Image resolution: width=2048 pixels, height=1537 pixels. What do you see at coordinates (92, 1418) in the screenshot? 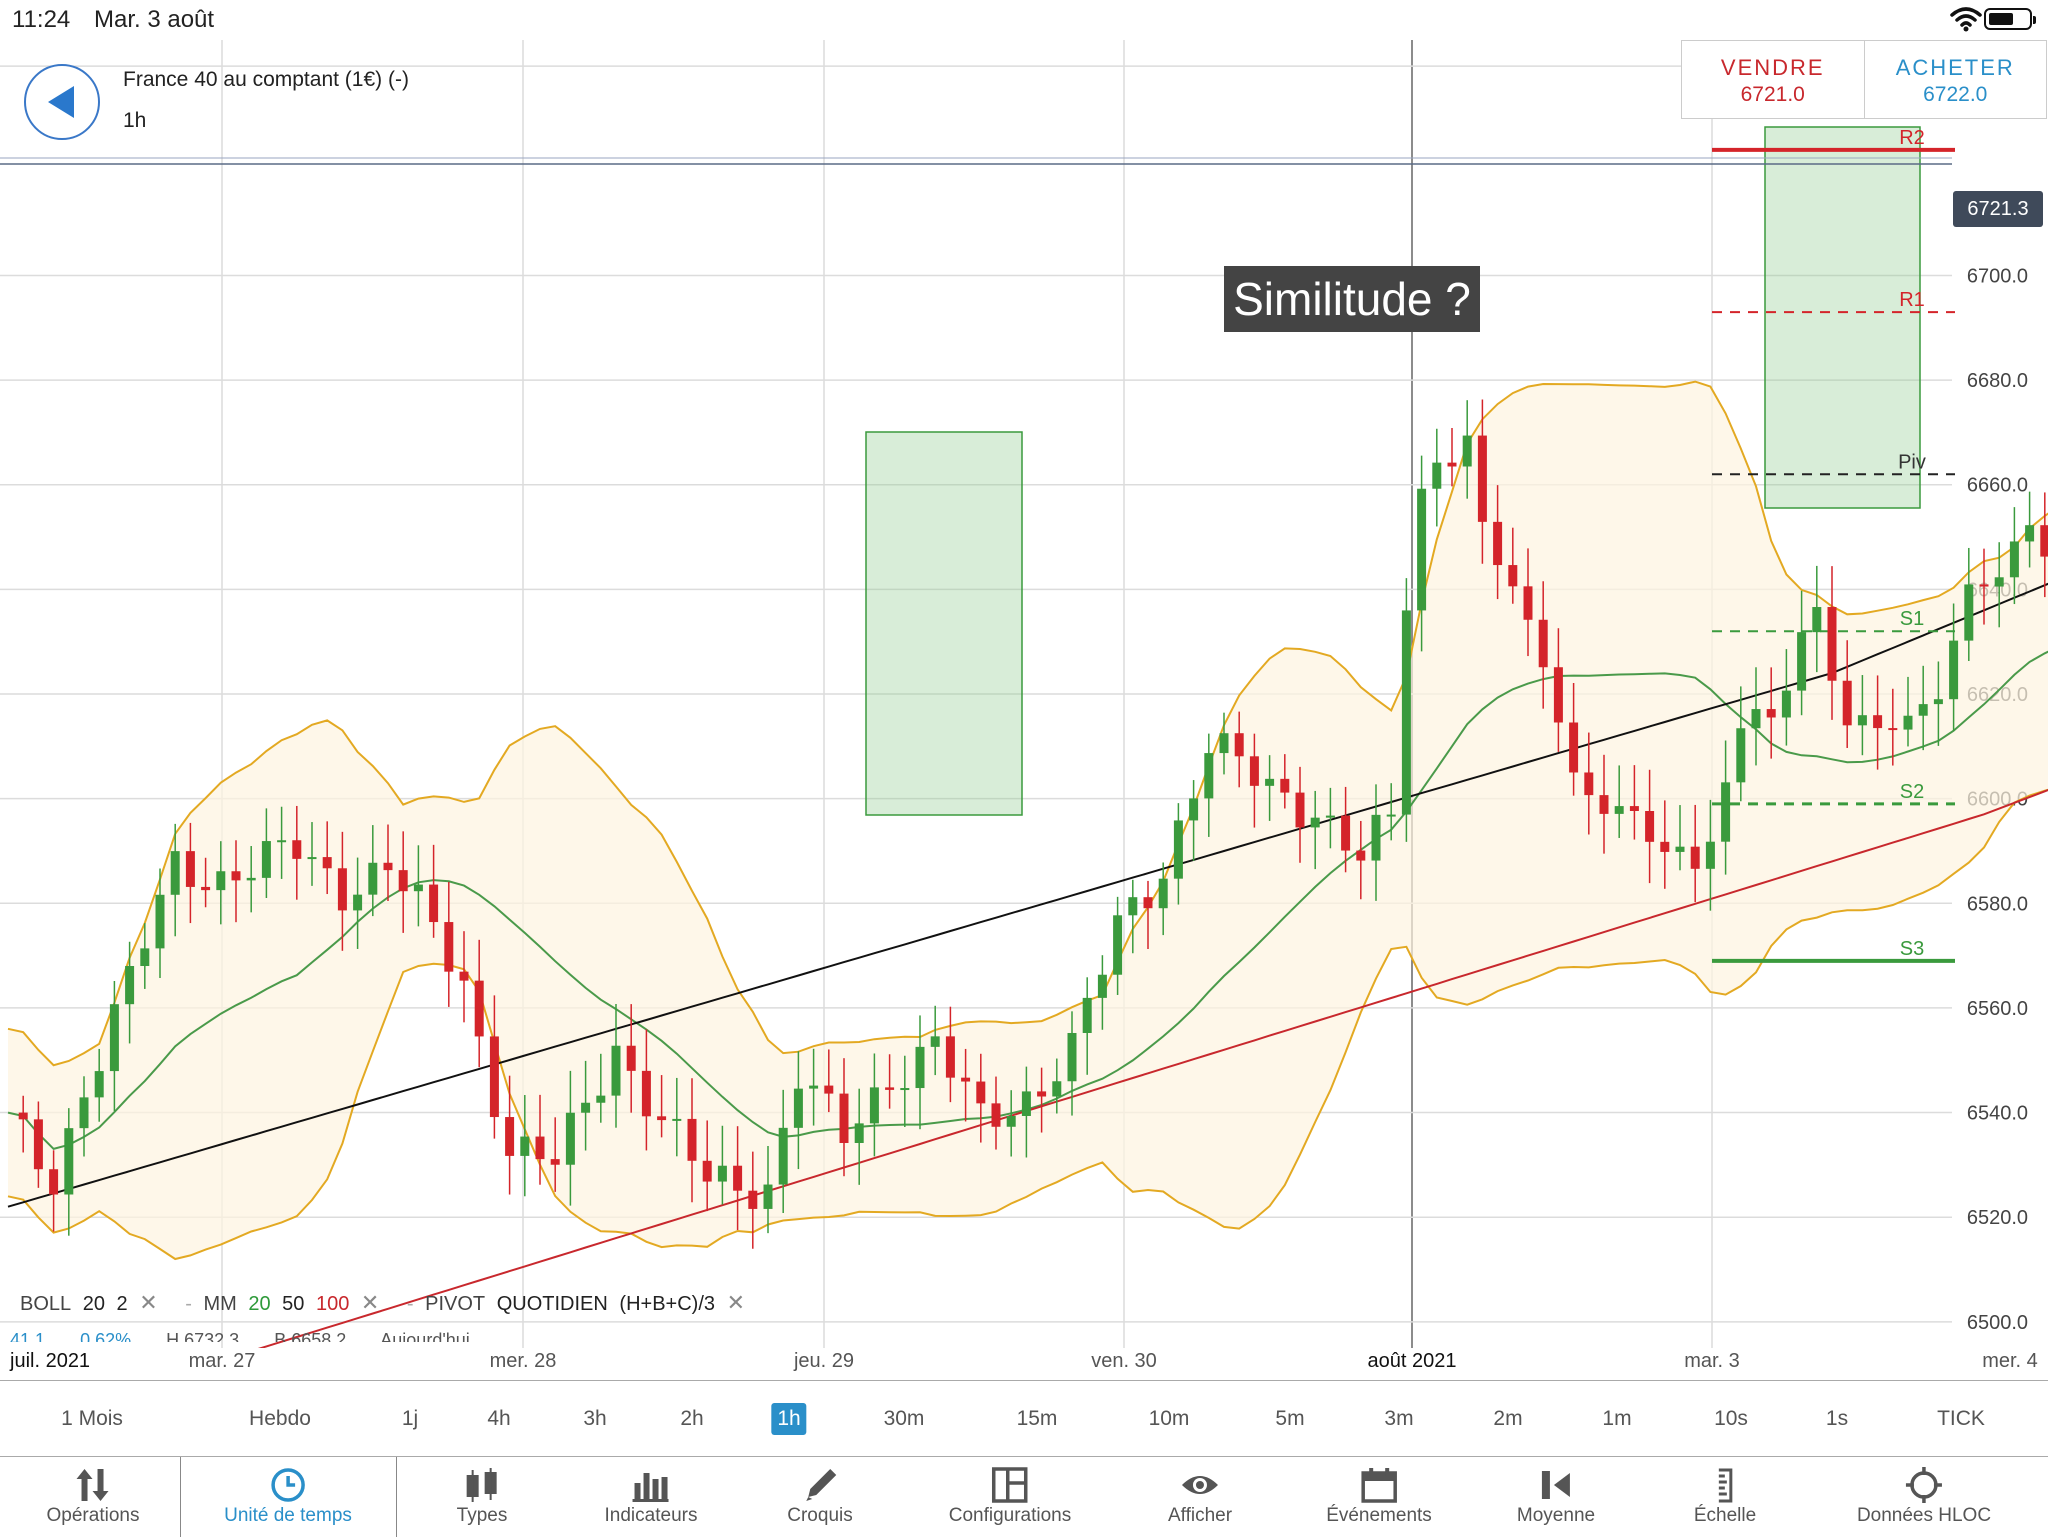
I see `timeframe-1-mois: 1 Mois` at bounding box center [92, 1418].